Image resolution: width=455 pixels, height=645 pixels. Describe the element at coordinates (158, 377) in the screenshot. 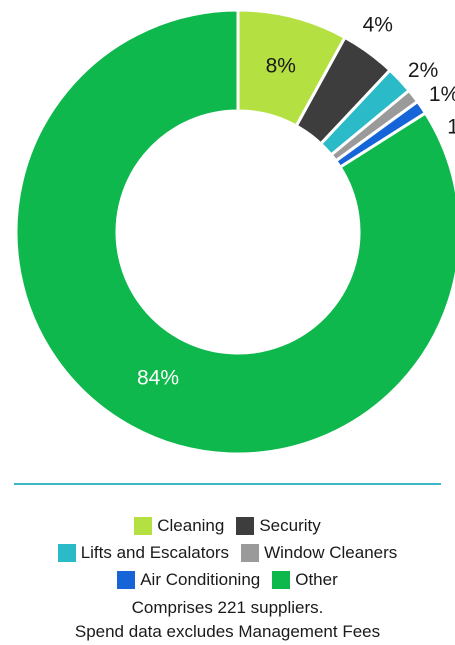

I see `data-label-other: 84%` at that location.